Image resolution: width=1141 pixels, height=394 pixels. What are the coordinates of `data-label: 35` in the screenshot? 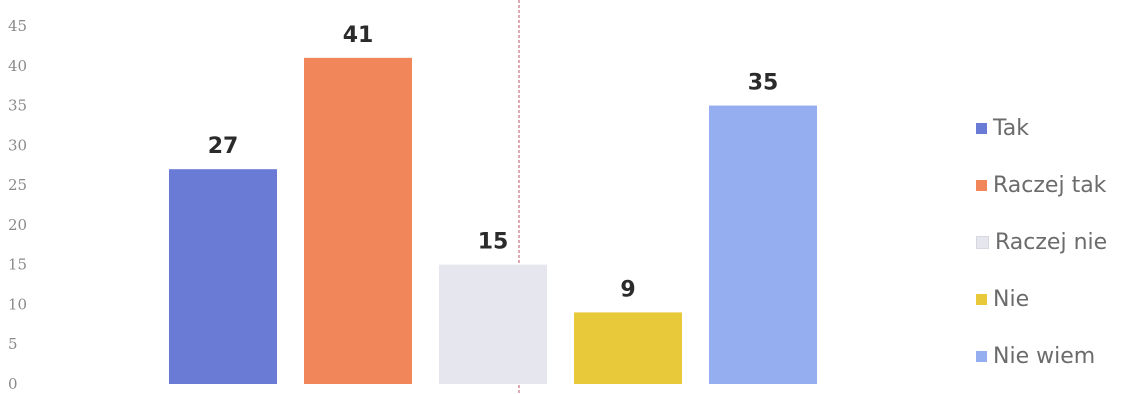 It's located at (763, 83).